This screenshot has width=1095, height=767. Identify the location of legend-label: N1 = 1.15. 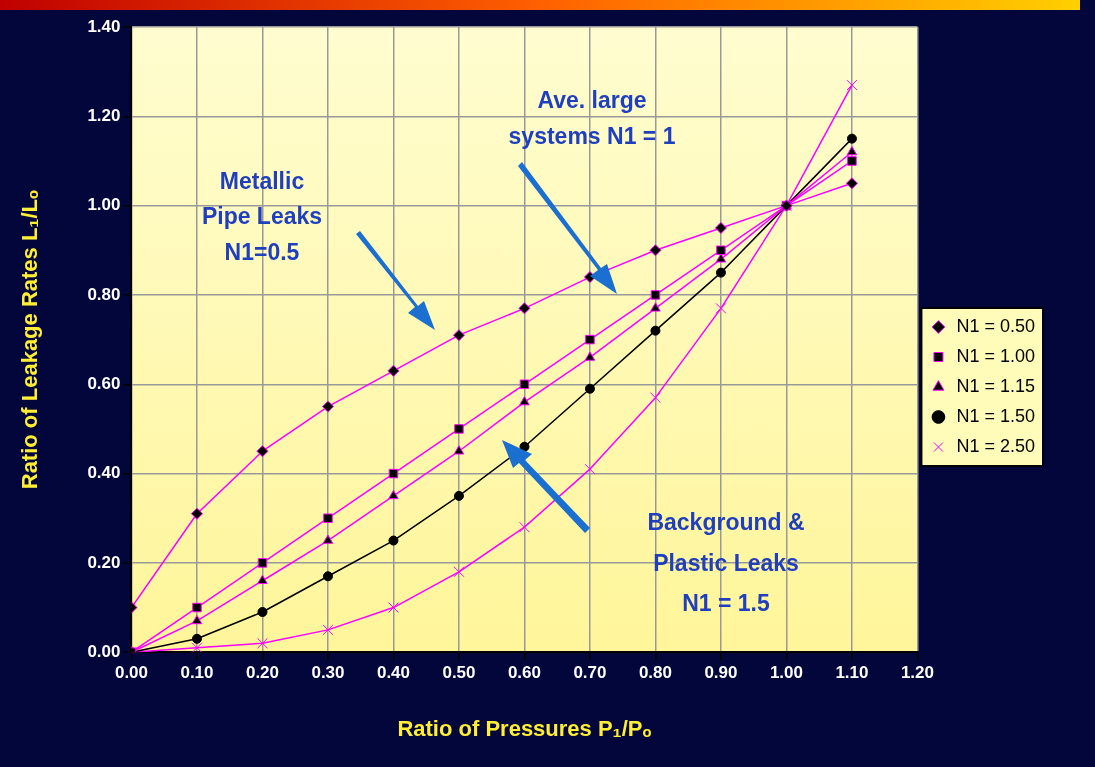
(996, 385).